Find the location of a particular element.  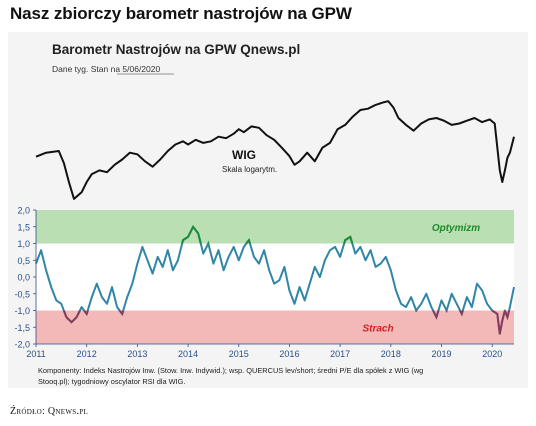

x-tick-label: 2017 is located at coordinates (340, 354).